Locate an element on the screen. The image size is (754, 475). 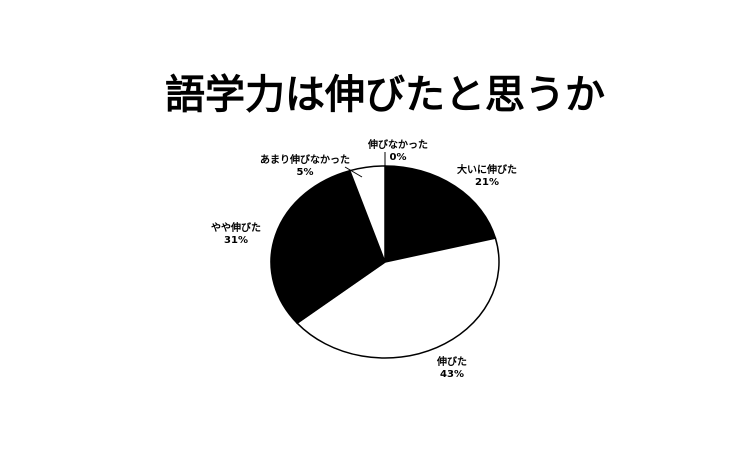
slice-value-label: 5% is located at coordinates (305, 172).